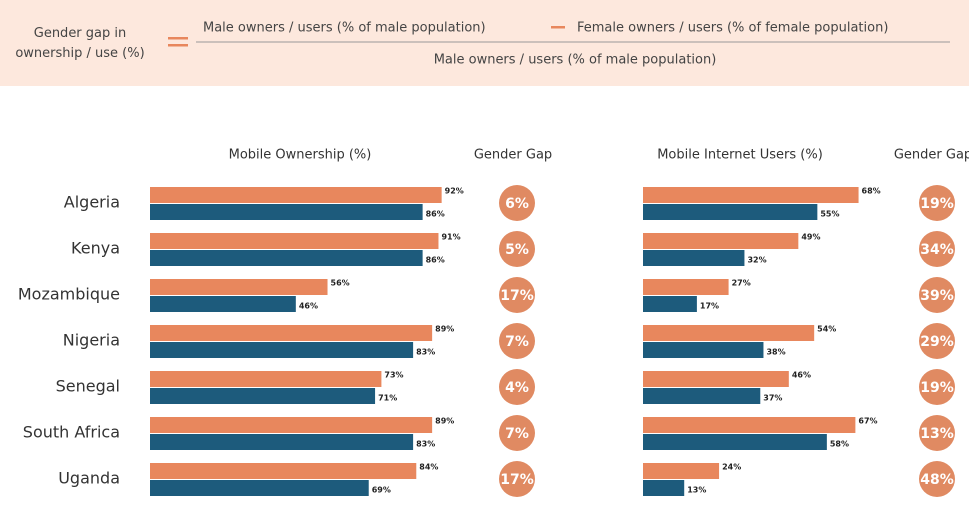 The height and width of the screenshot is (515, 969). I want to click on value-label: 92%, so click(454, 191).